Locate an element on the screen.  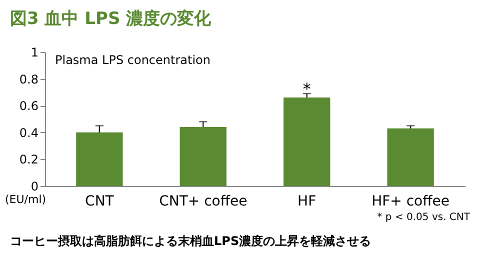
annotation: Plasma LPS concentration is located at coordinates (132, 60).